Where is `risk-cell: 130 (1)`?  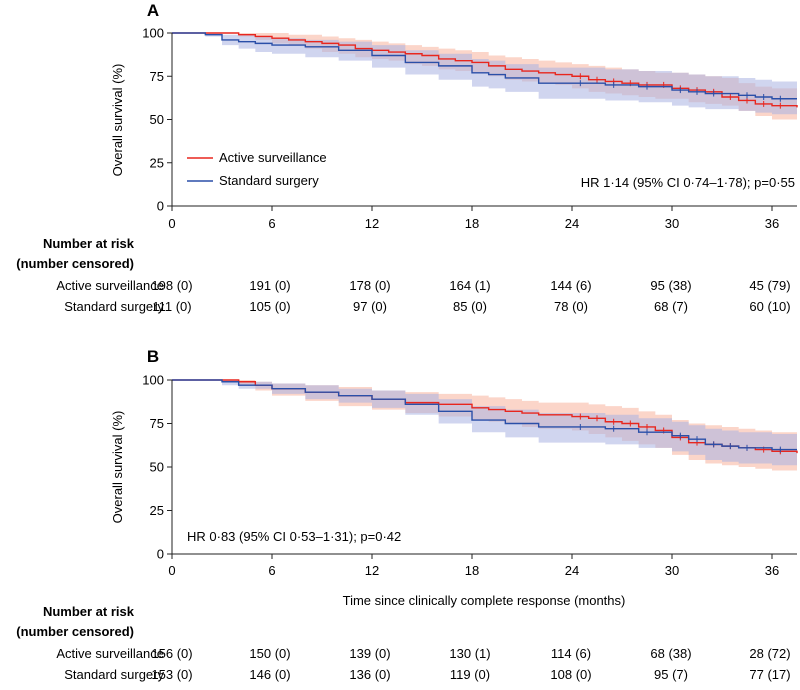
risk-cell: 130 (1) is located at coordinates (469, 653).